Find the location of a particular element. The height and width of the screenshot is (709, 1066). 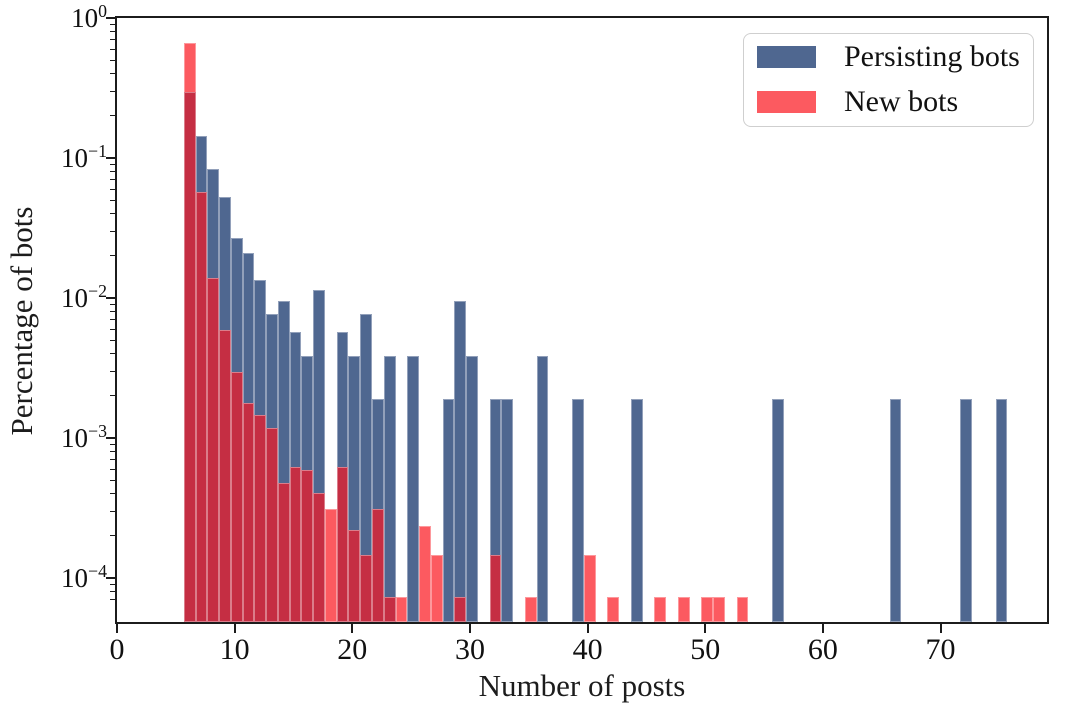

y-tick-label: 10⁰ is located at coordinates (89, 17).